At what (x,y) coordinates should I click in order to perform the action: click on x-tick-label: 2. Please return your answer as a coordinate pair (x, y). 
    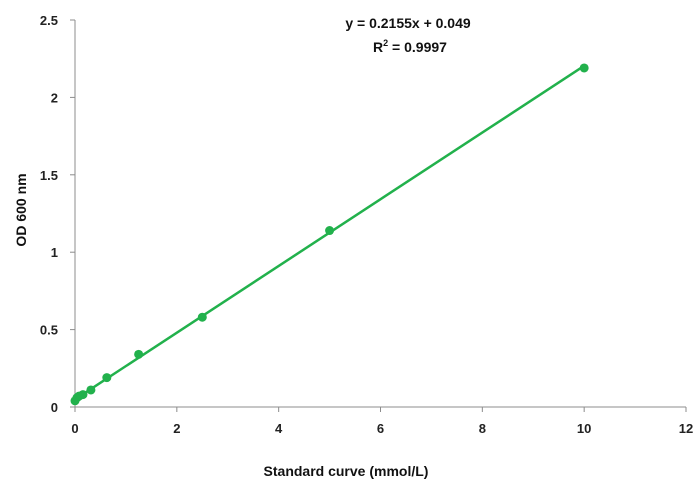
    Looking at the image, I should click on (176, 428).